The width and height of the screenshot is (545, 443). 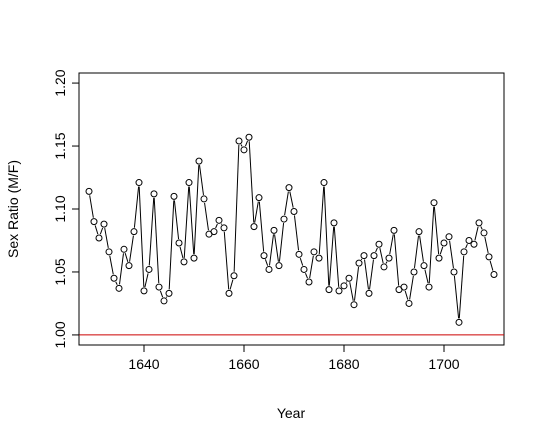 I want to click on x-tick-label: 1640, so click(x=143, y=364).